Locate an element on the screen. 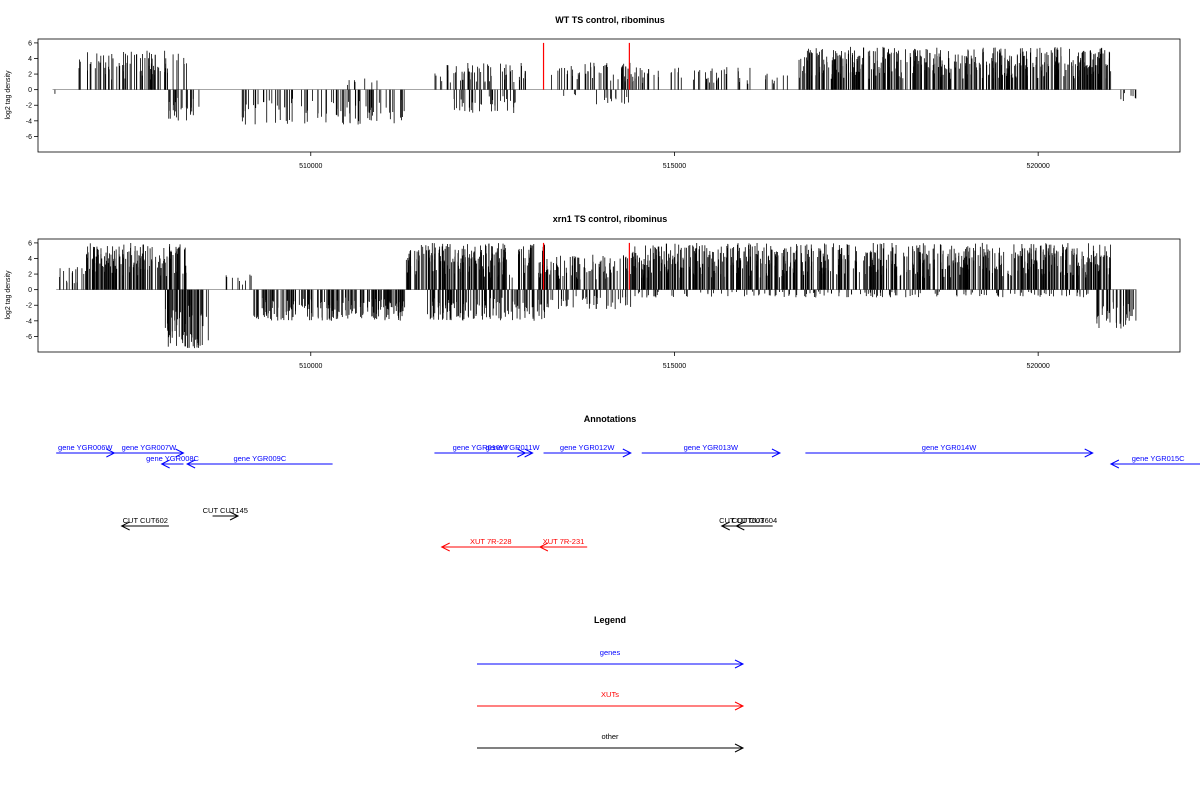 This screenshot has width=1200, height=800. wt-y-tick-label: 6 is located at coordinates (30, 43).